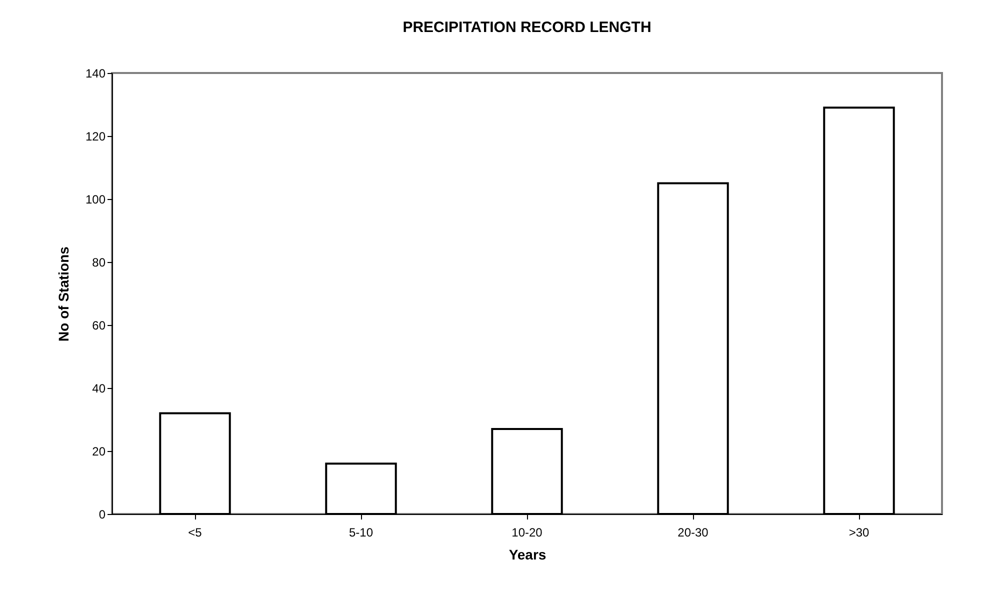  Describe the element at coordinates (63, 294) in the screenshot. I see `y-axis-title: No of Stations` at that location.